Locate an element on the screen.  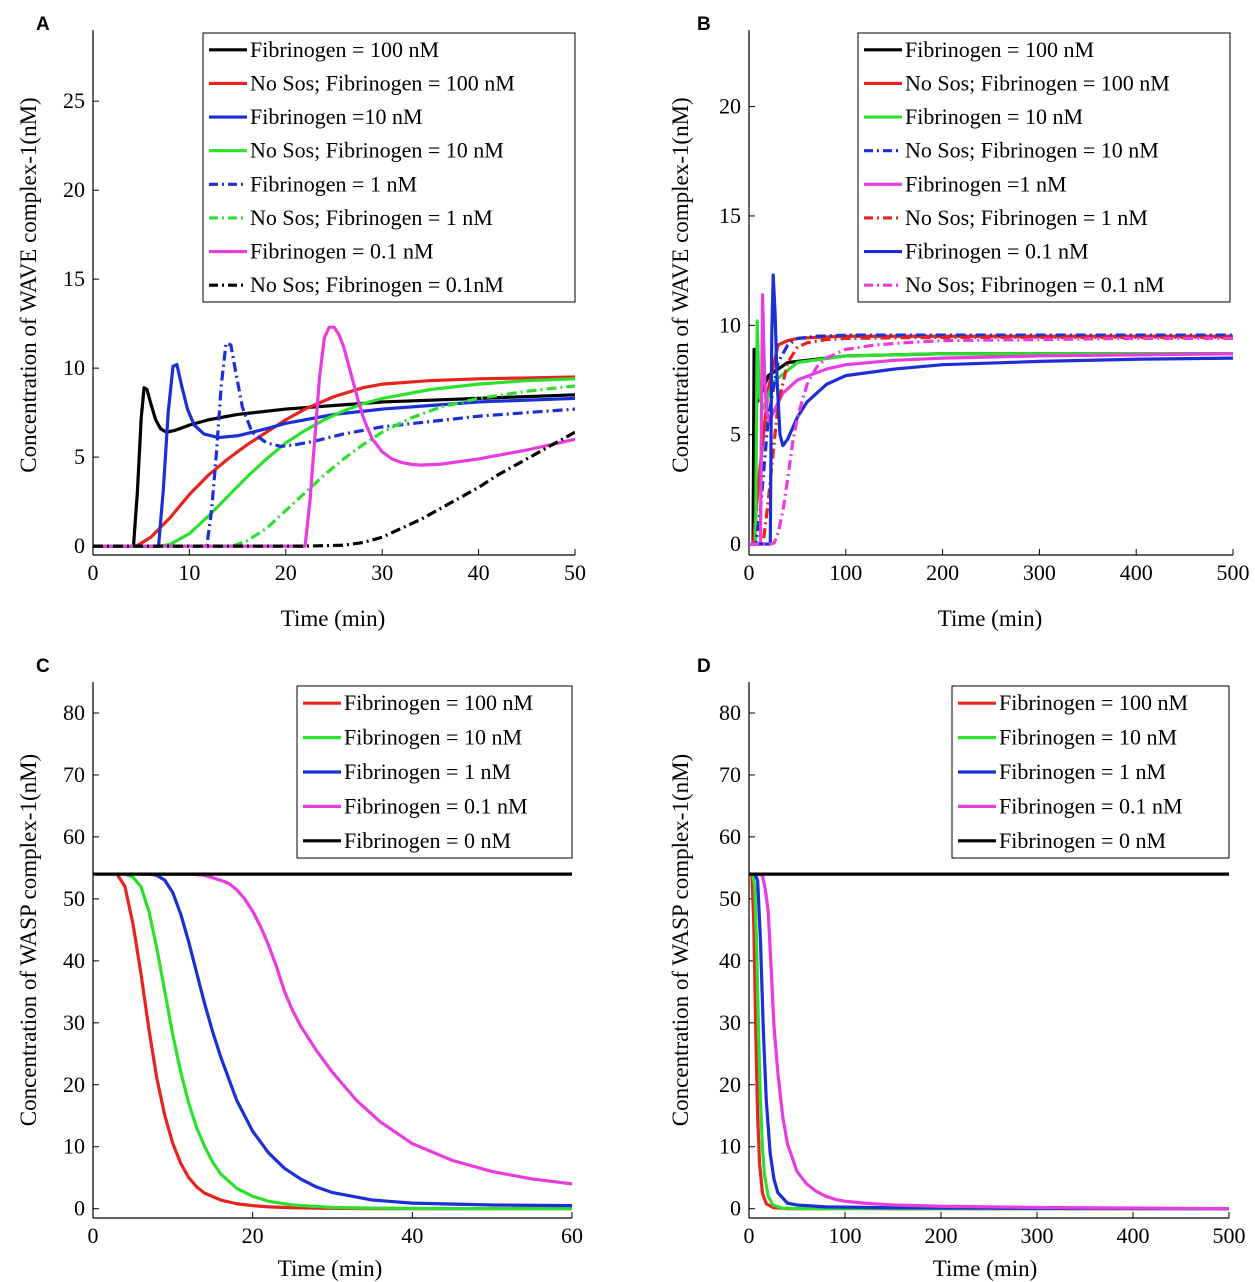
panel-d-y-axis-label: Concentration of WASP complex-1(nM) is located at coordinates (680, 940).